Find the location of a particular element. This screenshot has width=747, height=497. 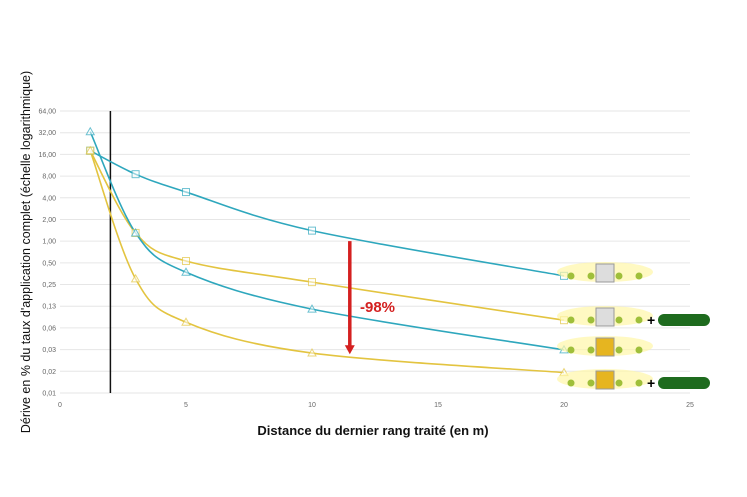

y-tick-label: 1,00 is located at coordinates (49, 242).